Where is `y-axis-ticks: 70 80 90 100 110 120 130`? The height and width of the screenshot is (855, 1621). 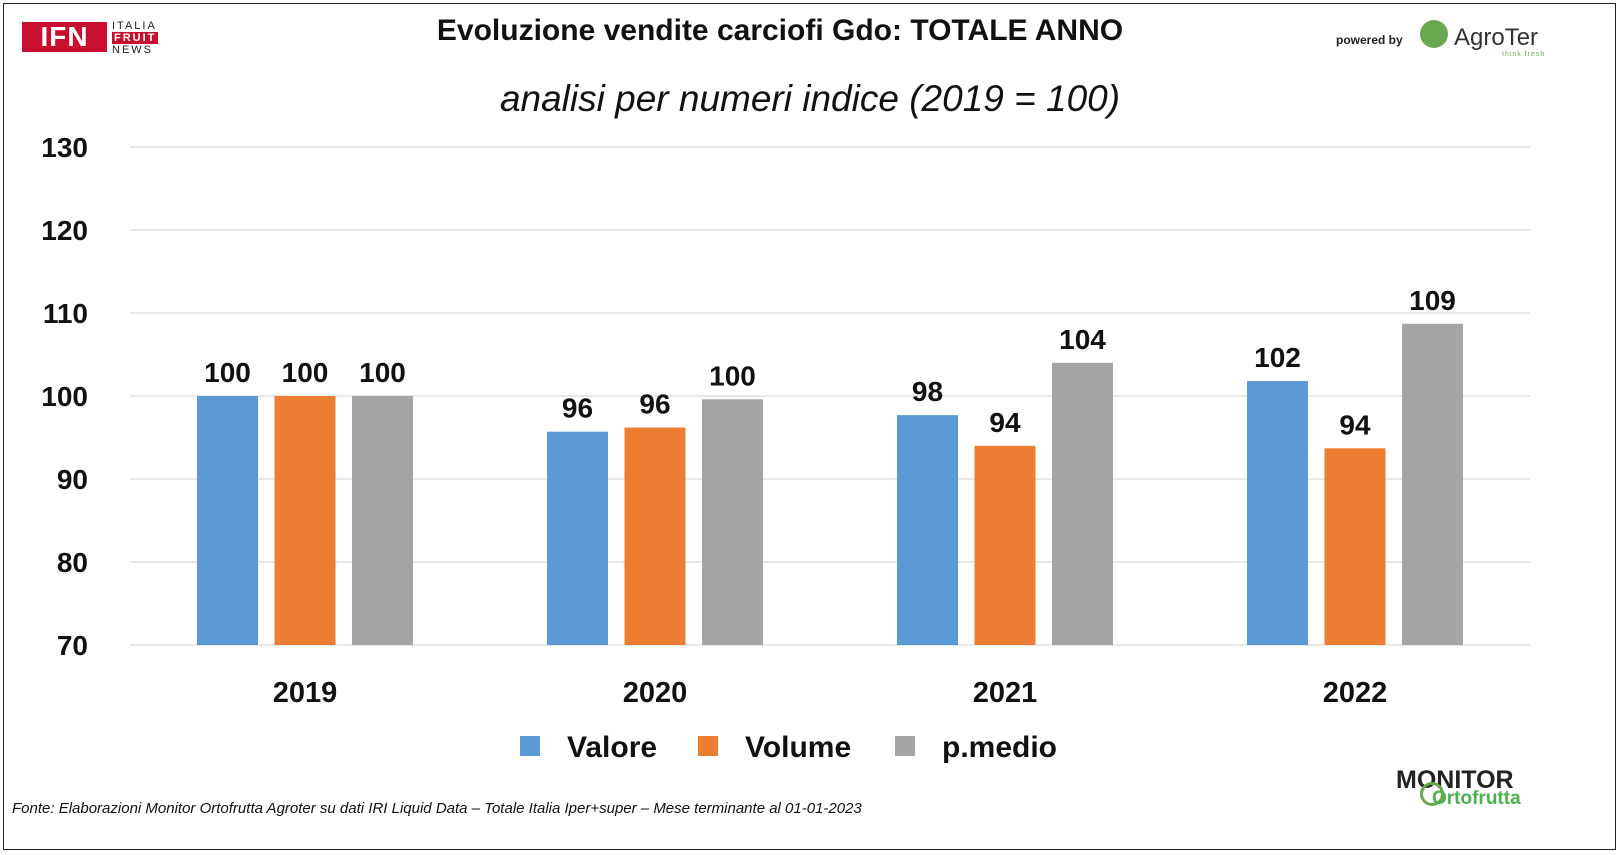
y-axis-ticks: 70 80 90 100 110 120 130 is located at coordinates (64, 396).